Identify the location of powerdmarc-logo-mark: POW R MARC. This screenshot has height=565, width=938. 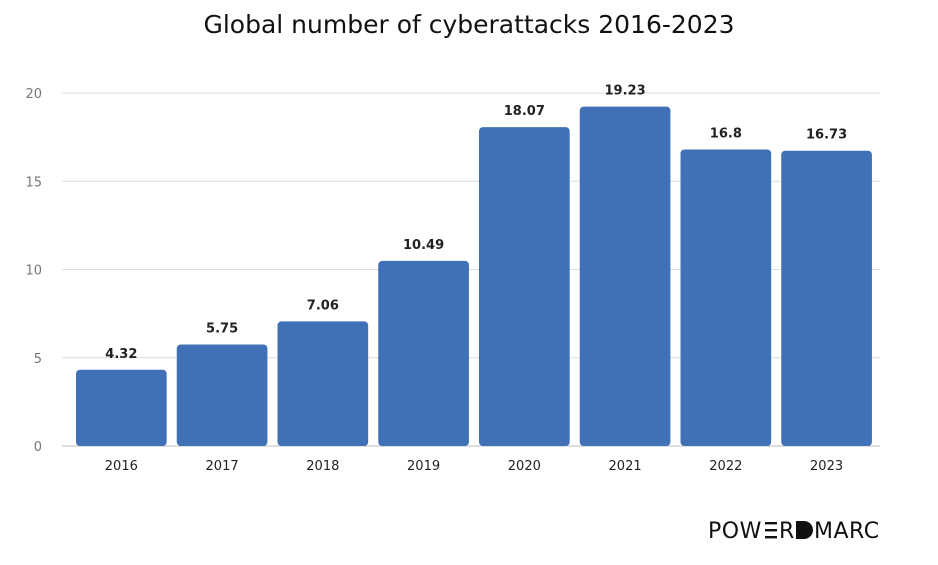
(794, 531).